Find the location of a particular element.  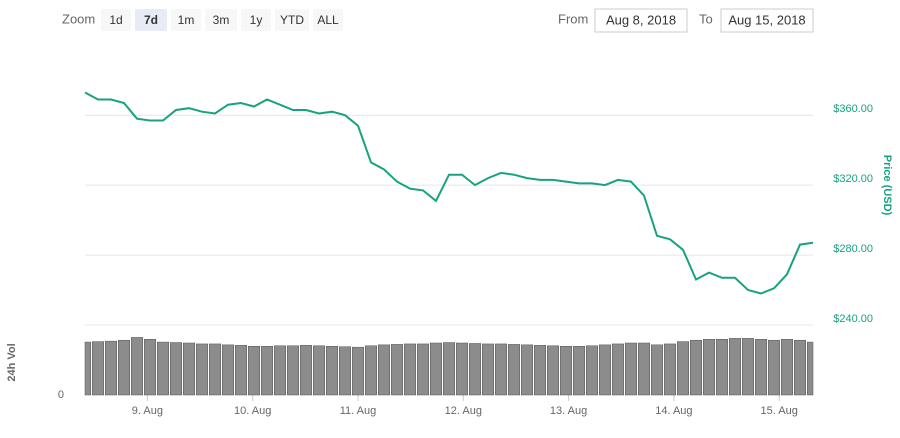

zoom-button-label: YTD is located at coordinates (292, 20).